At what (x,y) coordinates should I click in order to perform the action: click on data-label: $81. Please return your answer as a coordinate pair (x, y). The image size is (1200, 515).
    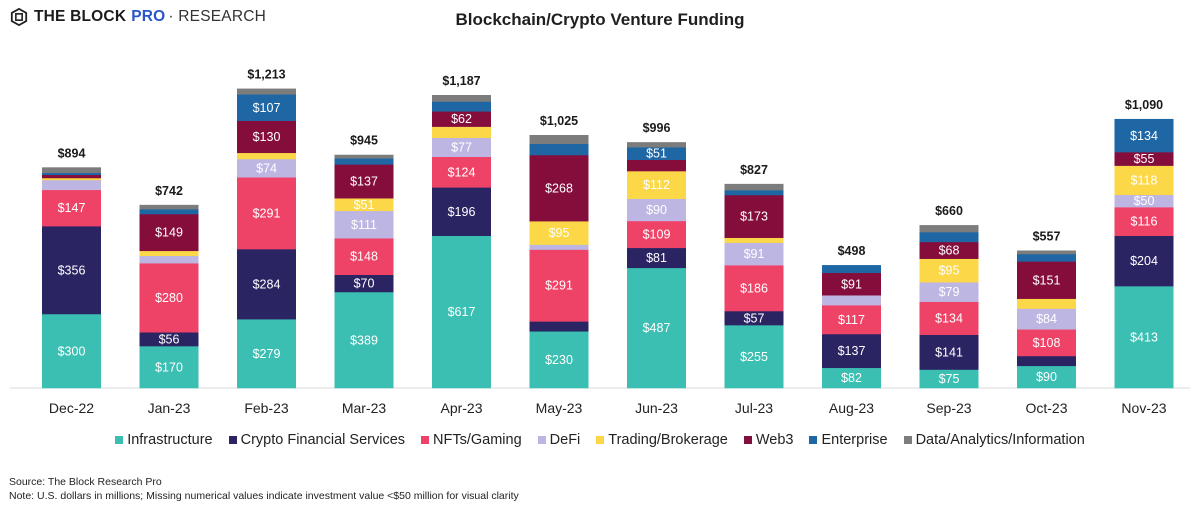
    Looking at the image, I should click on (656, 258).